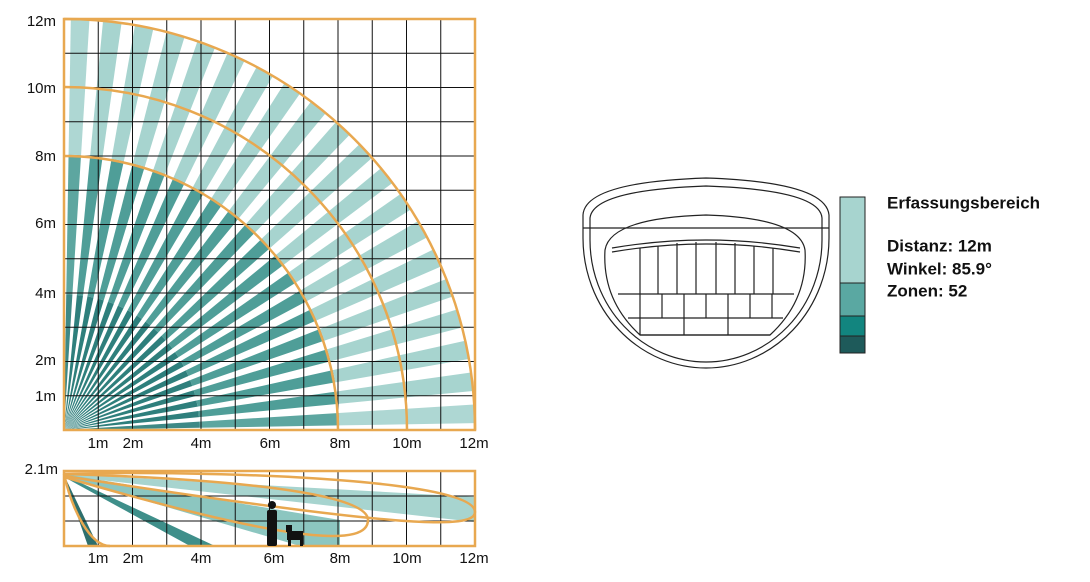 This screenshot has height=582, width=1090. Describe the element at coordinates (272, 505) in the screenshot. I see `person-head` at that location.